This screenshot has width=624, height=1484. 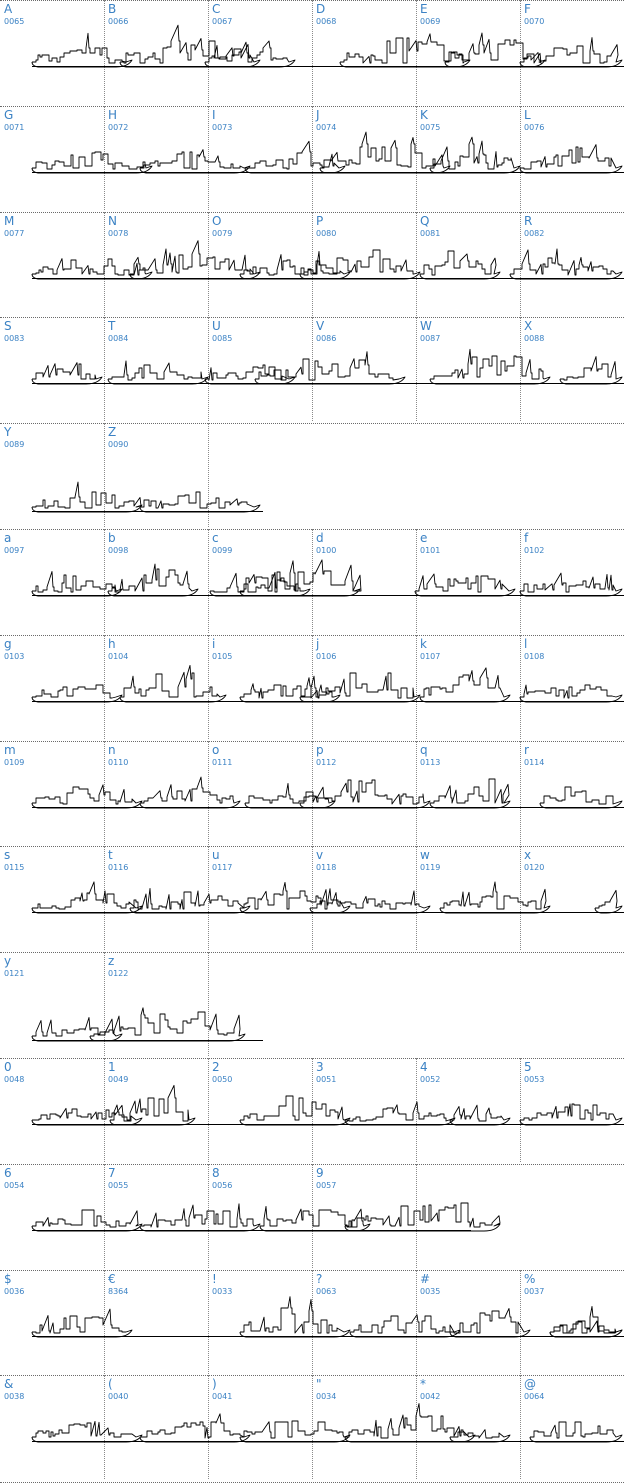 What do you see at coordinates (430, 233) in the screenshot?
I see `glyph-codepoint: 0081` at bounding box center [430, 233].